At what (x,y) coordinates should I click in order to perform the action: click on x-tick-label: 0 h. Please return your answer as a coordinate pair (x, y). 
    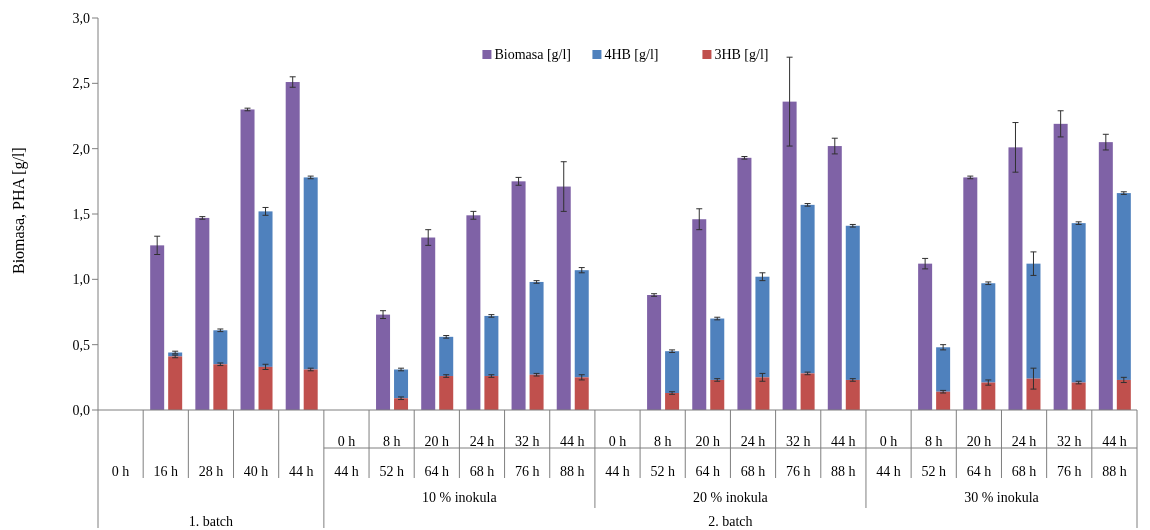
    Looking at the image, I should click on (120, 471).